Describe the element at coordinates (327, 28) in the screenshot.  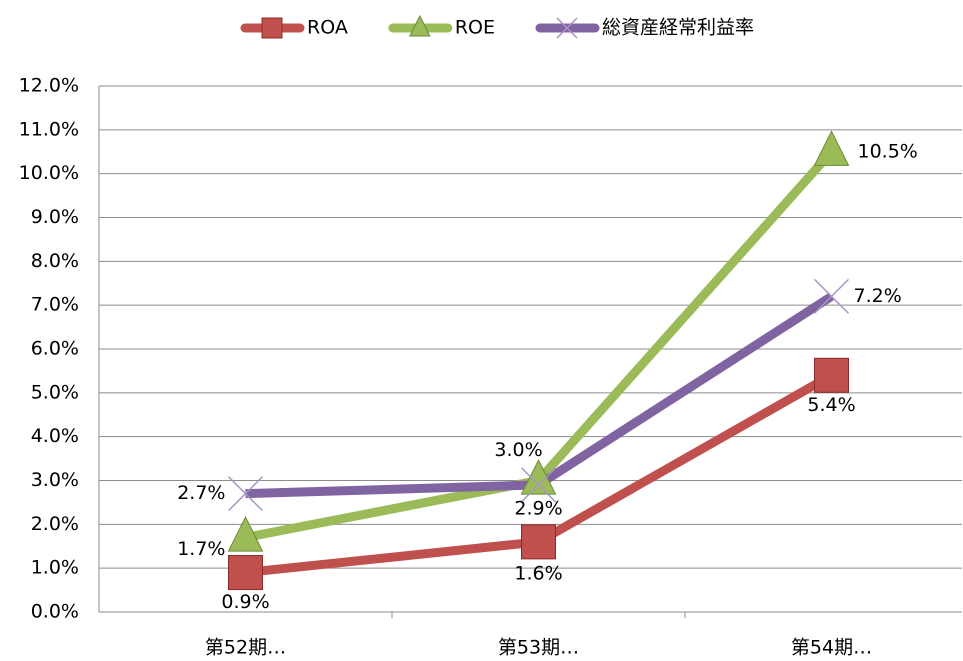
I see `legend-label: ROA` at that location.